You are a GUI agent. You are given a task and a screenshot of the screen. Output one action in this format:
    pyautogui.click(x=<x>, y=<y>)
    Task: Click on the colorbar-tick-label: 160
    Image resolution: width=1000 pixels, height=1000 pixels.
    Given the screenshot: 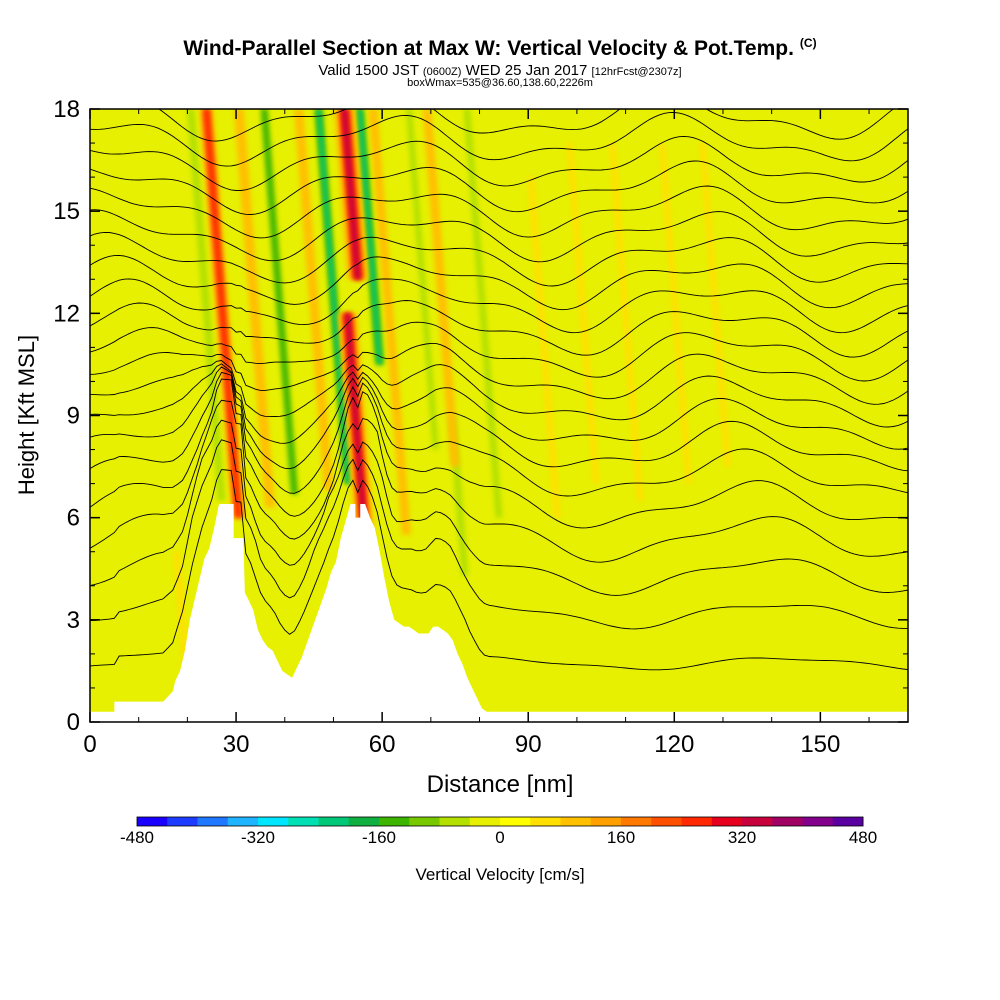 What is the action you would take?
    pyautogui.click(x=621, y=837)
    